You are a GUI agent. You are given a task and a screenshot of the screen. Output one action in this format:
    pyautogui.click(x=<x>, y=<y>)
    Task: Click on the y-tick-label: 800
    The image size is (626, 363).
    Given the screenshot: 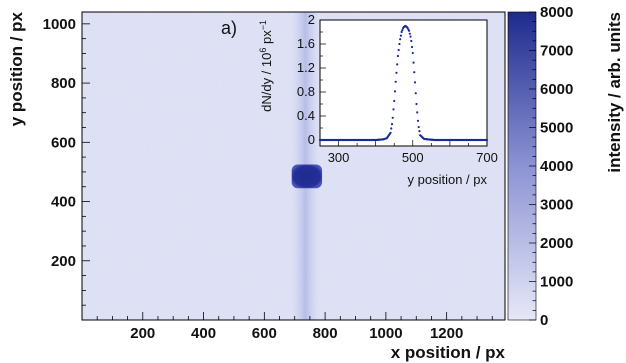 What is the action you would take?
    pyautogui.click(x=63, y=83)
    